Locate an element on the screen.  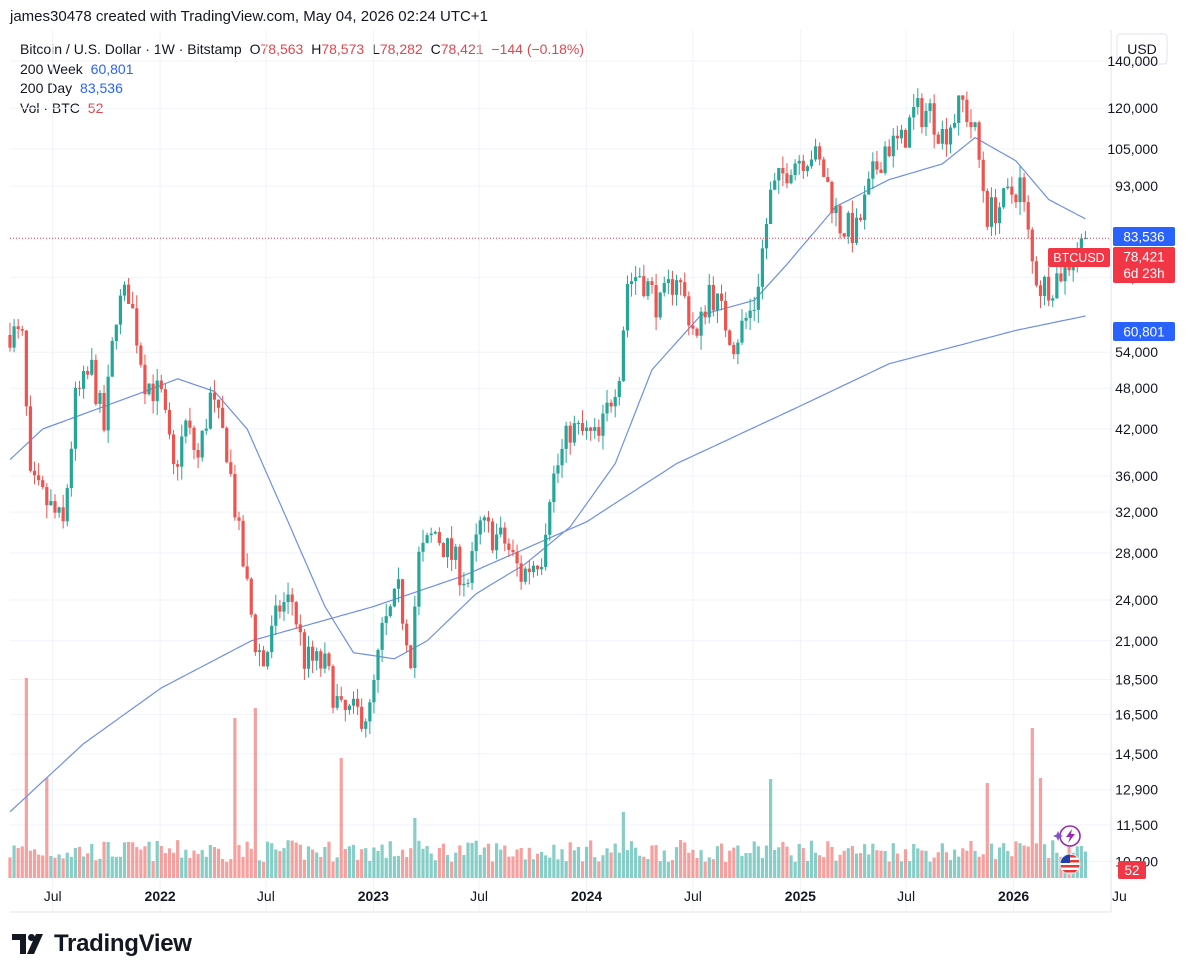
price-tick-label: 36,000 is located at coordinates (1136, 476).